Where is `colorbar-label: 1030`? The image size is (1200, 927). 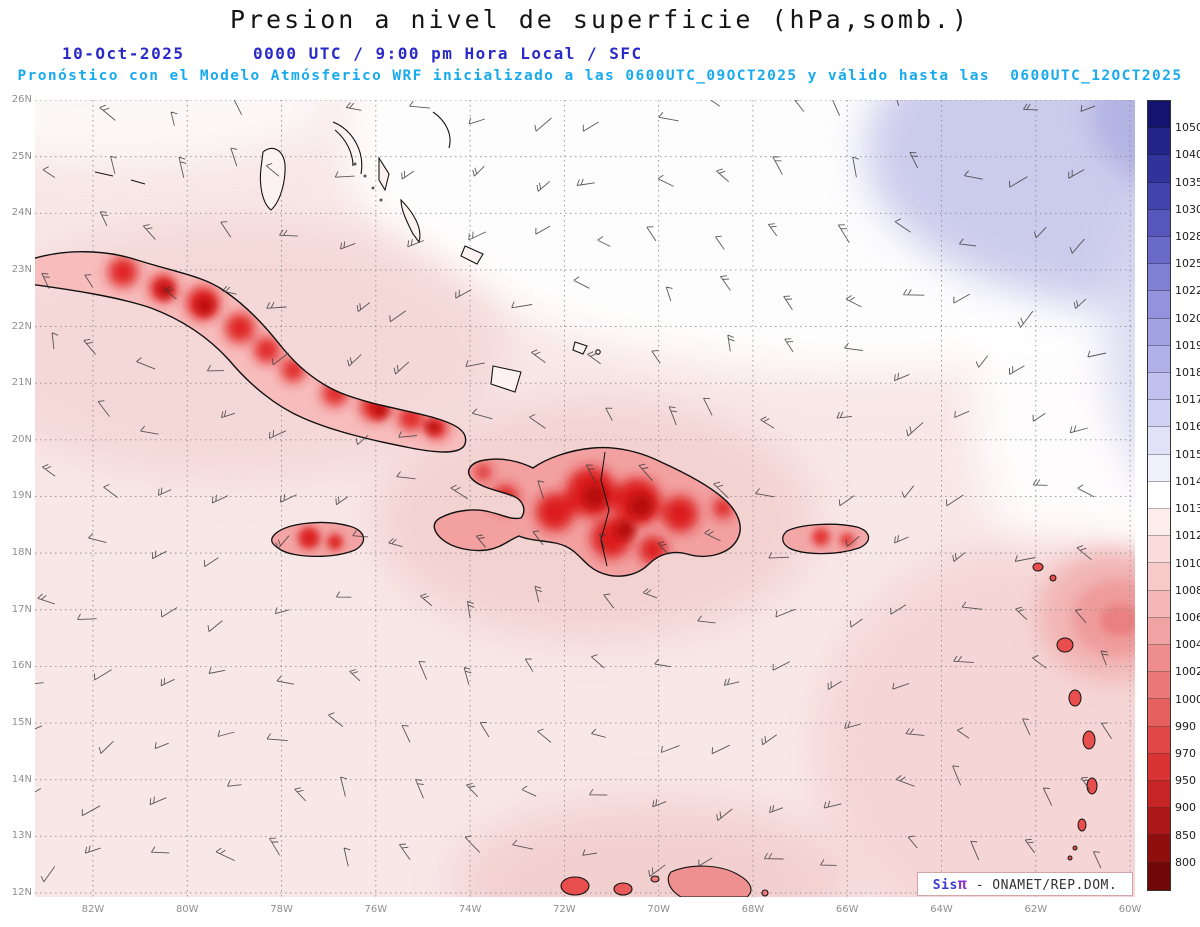
colorbar-label: 1030 is located at coordinates (1187, 209).